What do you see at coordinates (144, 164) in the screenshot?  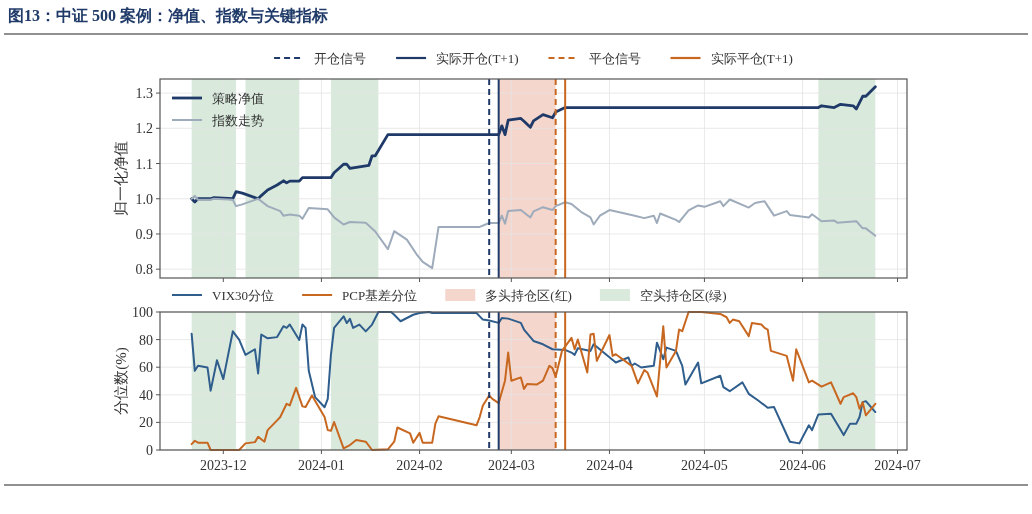 I see `y-tick-label: 1.1` at bounding box center [144, 164].